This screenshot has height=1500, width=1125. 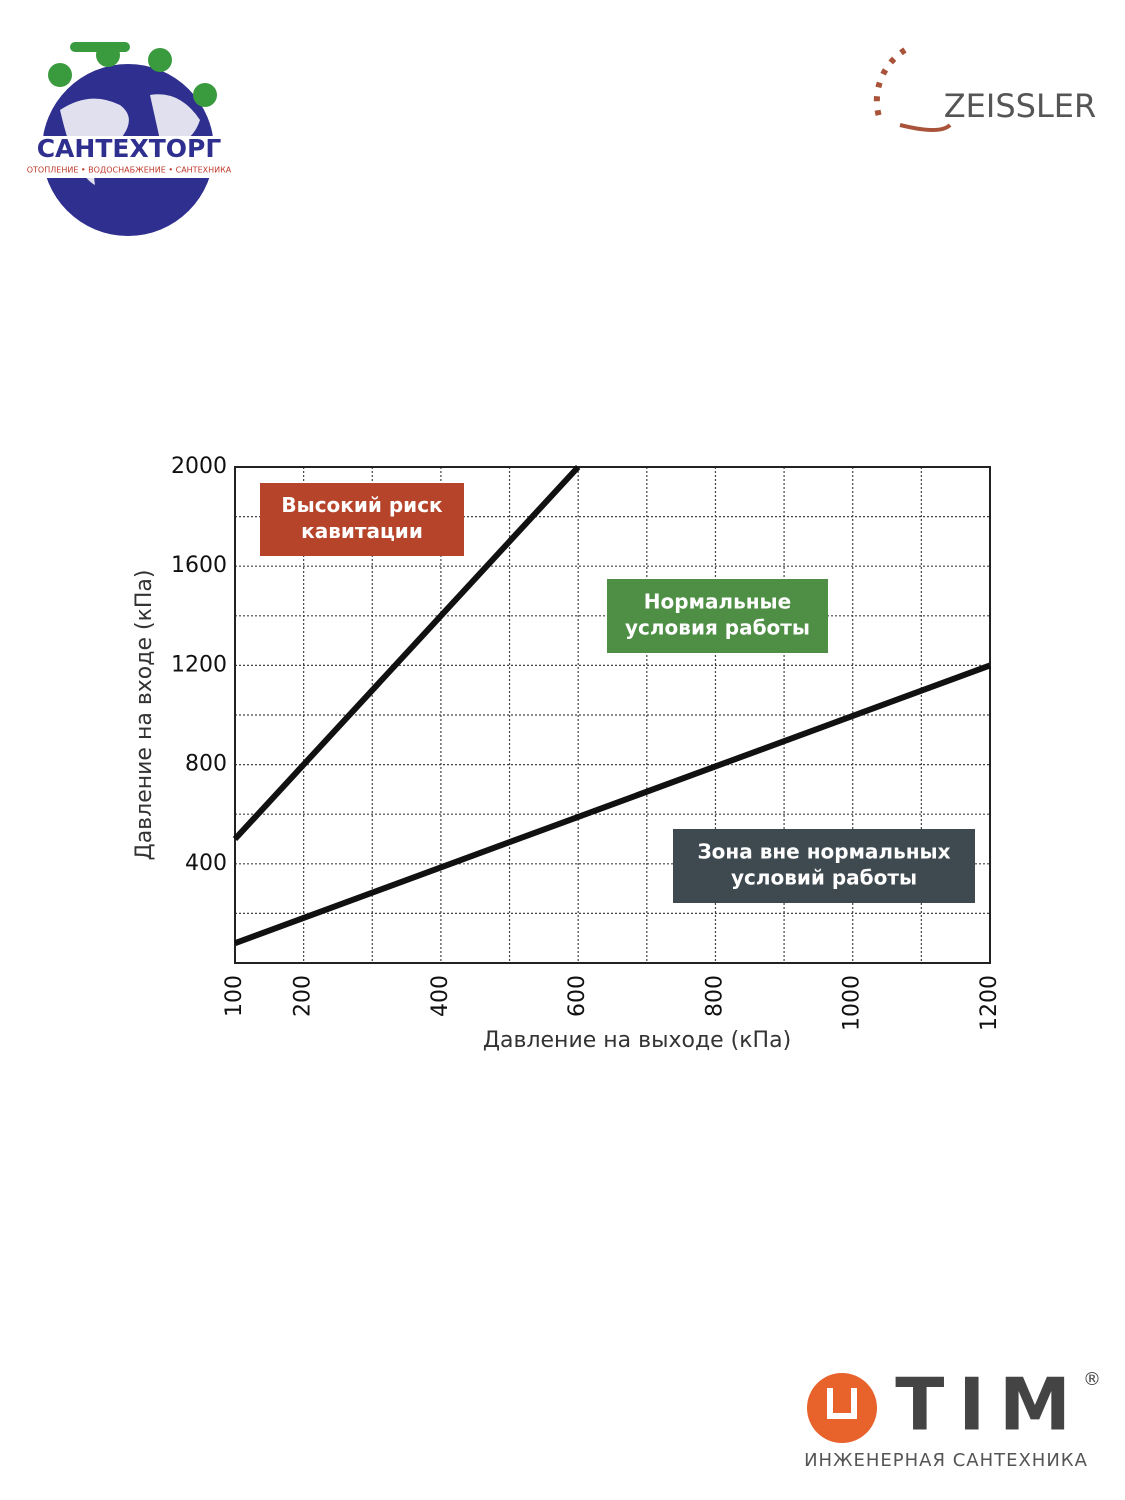 I want to click on y-tick-label: 1200, so click(x=199, y=664).